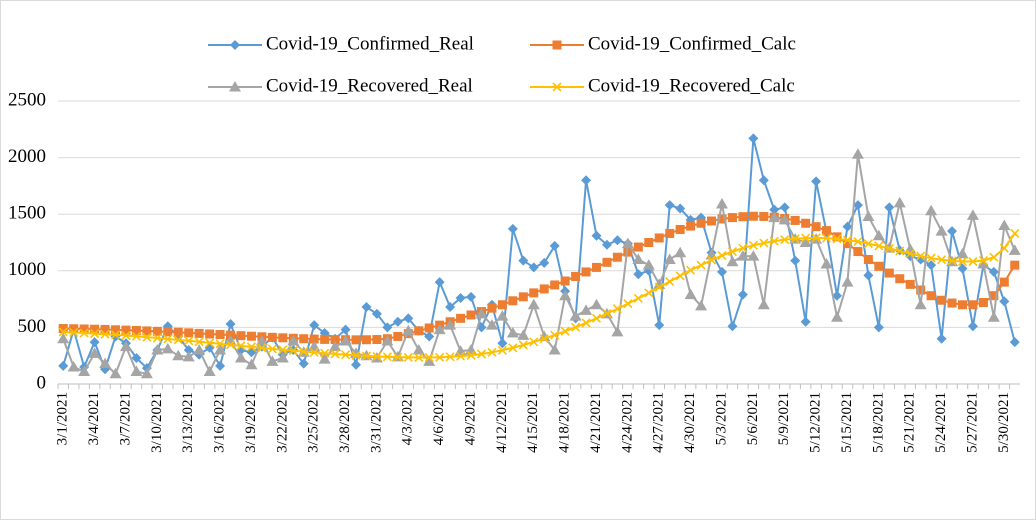 The image size is (1036, 520). Describe the element at coordinates (691, 85) in the screenshot. I see `legend-label: Covid-19_Recovered_Calc` at that location.